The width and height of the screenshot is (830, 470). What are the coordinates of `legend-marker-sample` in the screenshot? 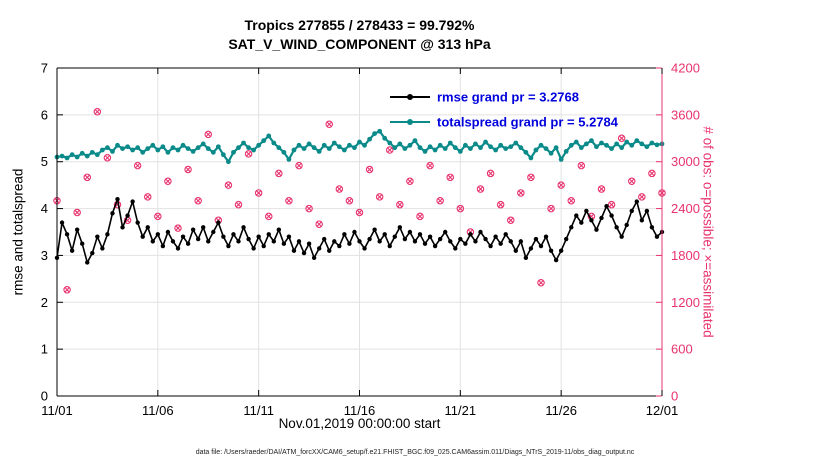 It's located at (410, 122).